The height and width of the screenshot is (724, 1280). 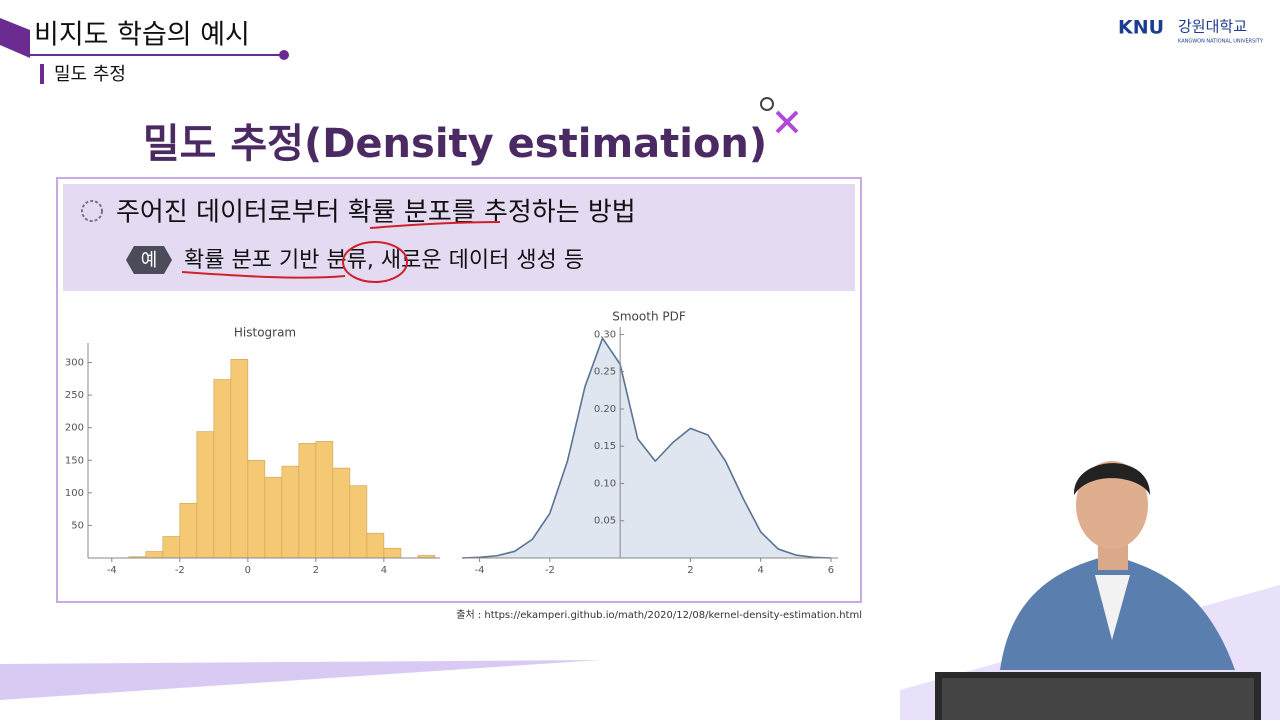 What do you see at coordinates (74, 493) in the screenshot?
I see `y-tick-label: 100` at bounding box center [74, 493].